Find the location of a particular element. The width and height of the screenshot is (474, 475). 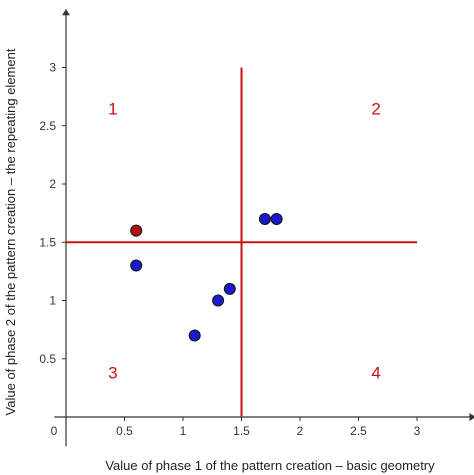

x-tick-label: 0.5 is located at coordinates (124, 431).